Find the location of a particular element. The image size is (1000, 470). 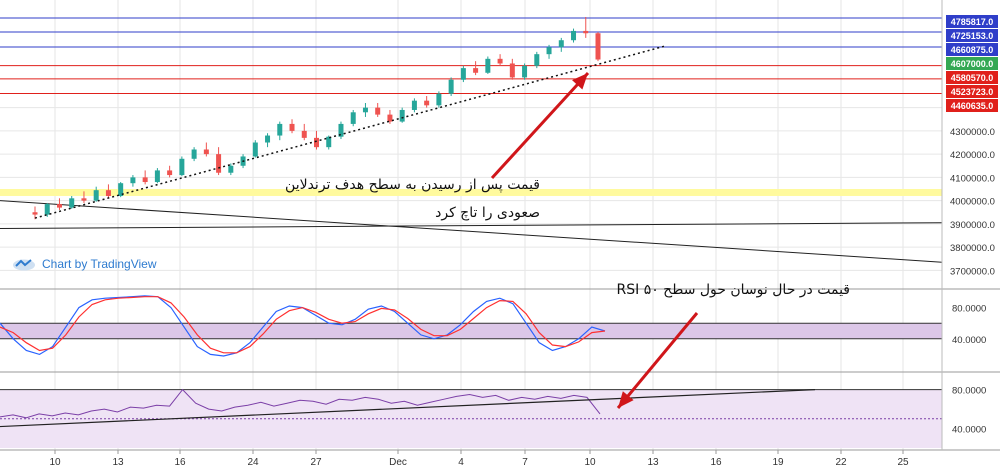

y-tick-label: 4200000.0 is located at coordinates (972, 155).